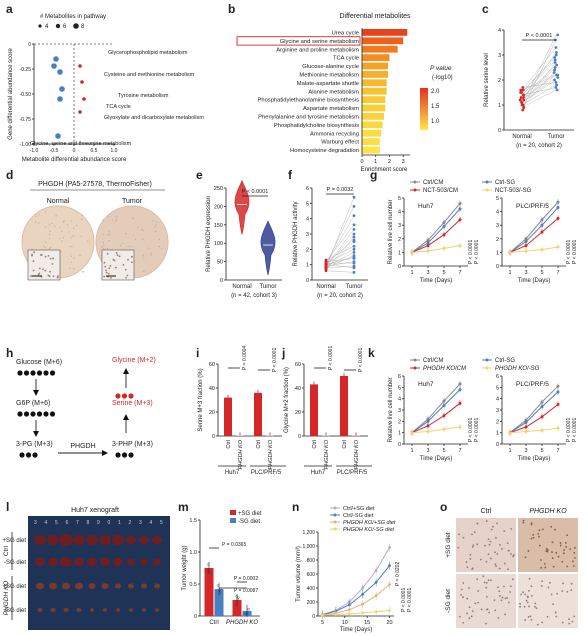 The height and width of the screenshot is (636, 588). Describe the element at coordinates (335, 522) in the screenshot. I see `n-legend-marker` at that location.